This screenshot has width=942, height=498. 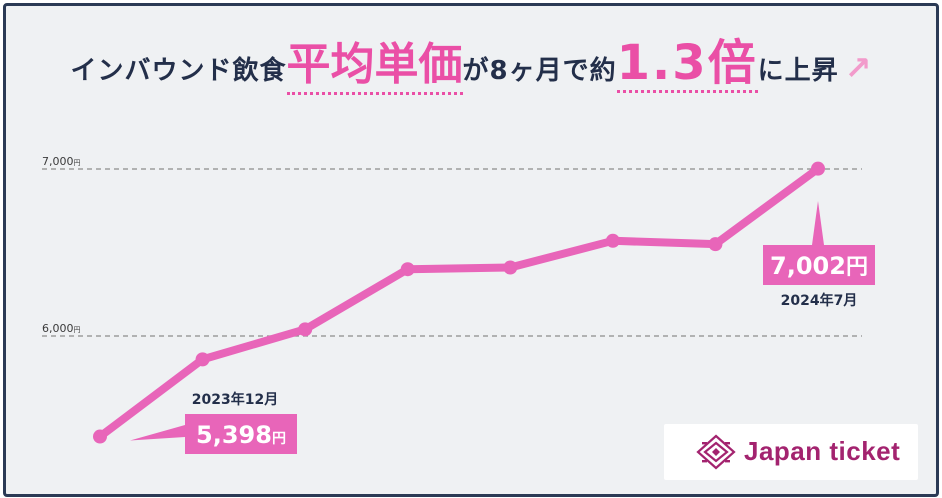 I want to click on title-part-2: が8ヶ月で約, so click(x=539, y=71).